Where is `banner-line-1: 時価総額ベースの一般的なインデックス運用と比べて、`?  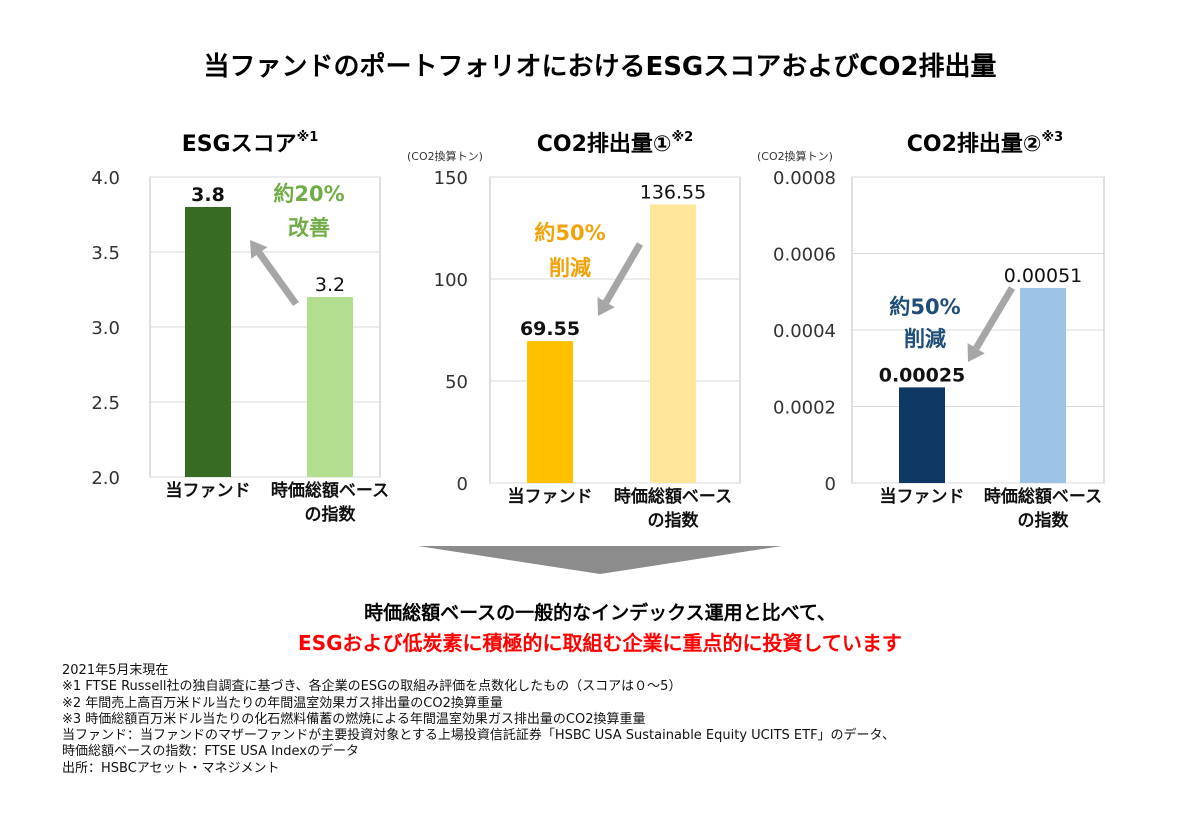 banner-line-1: 時価総額ベースの一般的なインデックス運用と比べて、 is located at coordinates (600, 613).